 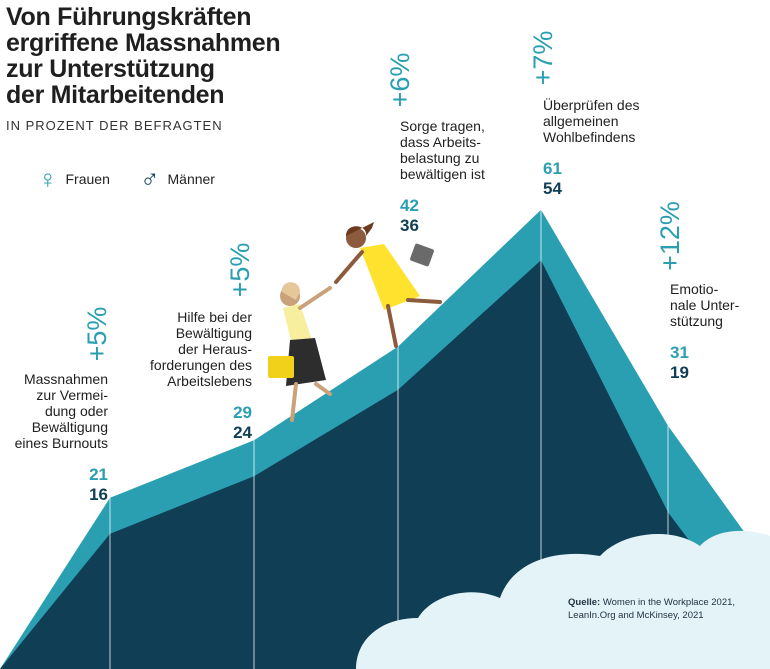 What do you see at coordinates (705, 305) in the screenshot?
I see `category-label-line: nale Unter-` at bounding box center [705, 305].